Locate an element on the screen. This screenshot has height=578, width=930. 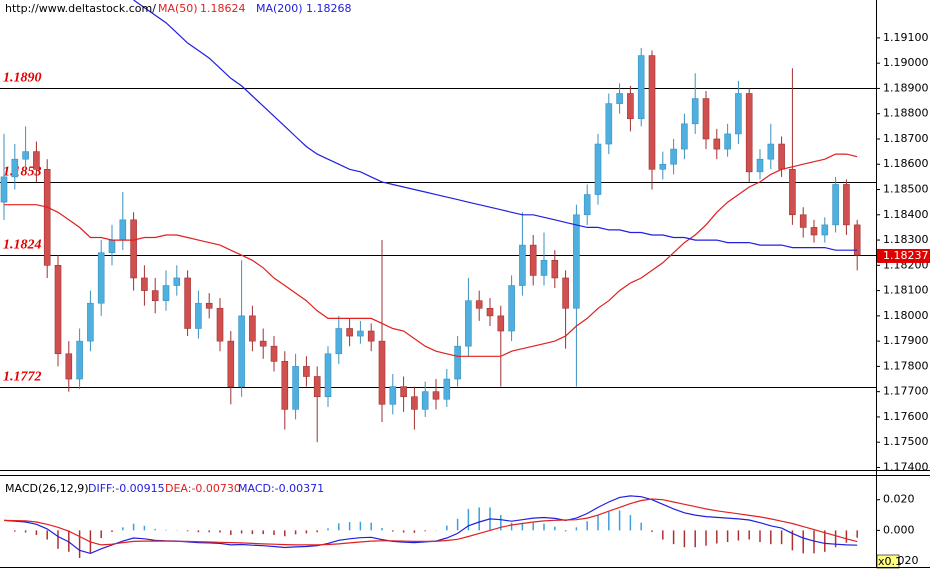
y-tick-label: 1.17400 is located at coordinates (906, 466).